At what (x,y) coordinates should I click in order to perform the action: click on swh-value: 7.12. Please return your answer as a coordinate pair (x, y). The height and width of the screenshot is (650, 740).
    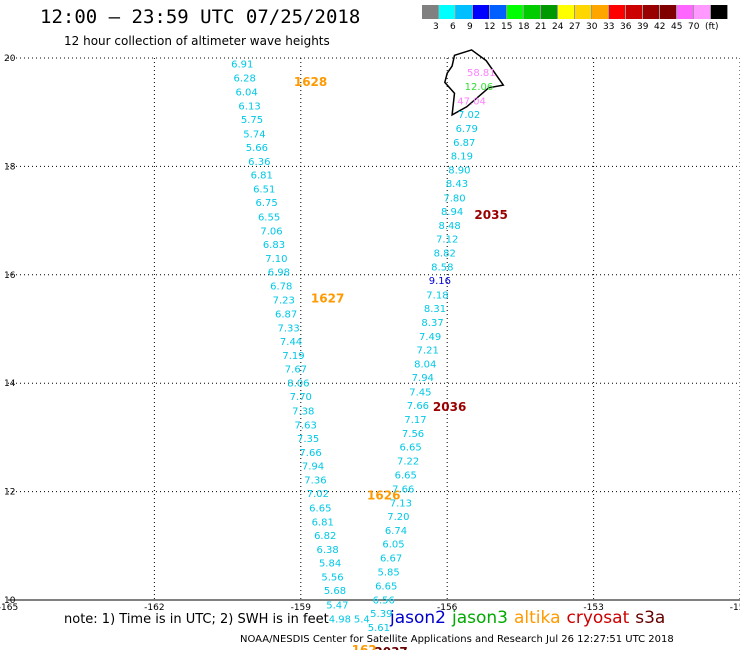
    Looking at the image, I should click on (447, 239).